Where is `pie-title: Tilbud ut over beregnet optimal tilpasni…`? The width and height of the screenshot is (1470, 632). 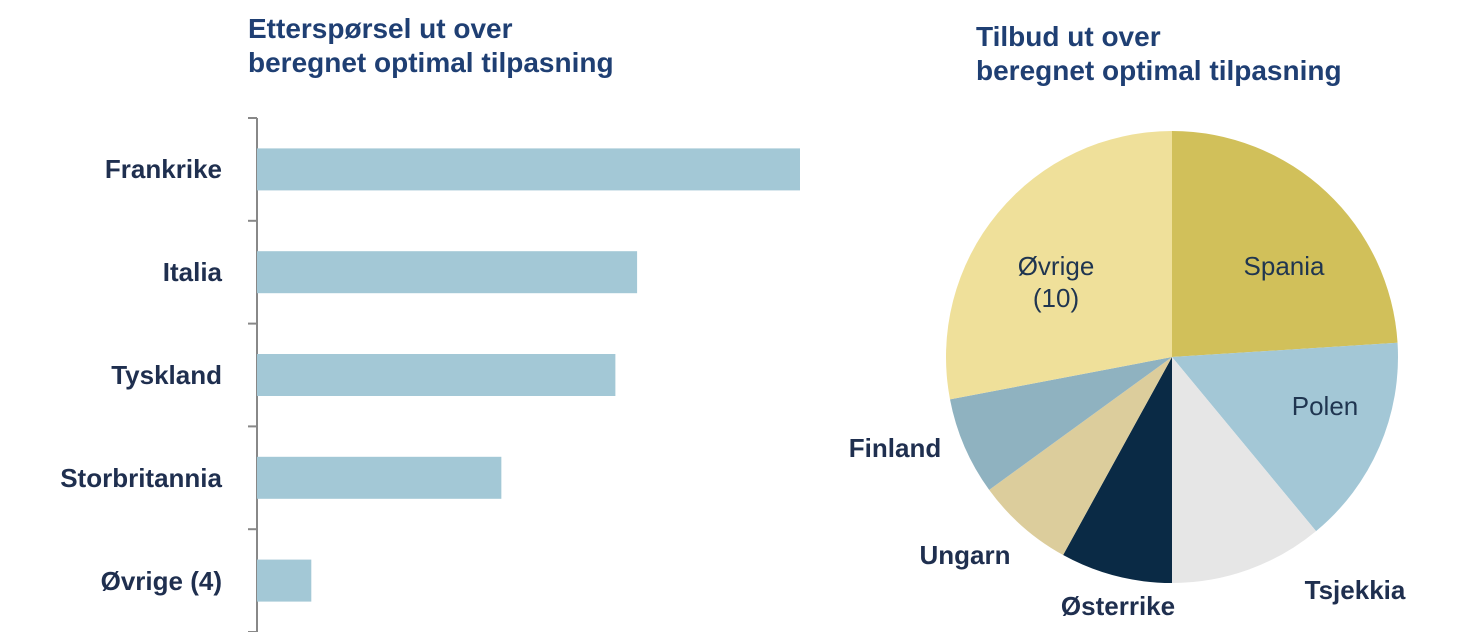 pie-title: Tilbud ut over beregnet optimal tilpasni… is located at coordinates (1159, 53).